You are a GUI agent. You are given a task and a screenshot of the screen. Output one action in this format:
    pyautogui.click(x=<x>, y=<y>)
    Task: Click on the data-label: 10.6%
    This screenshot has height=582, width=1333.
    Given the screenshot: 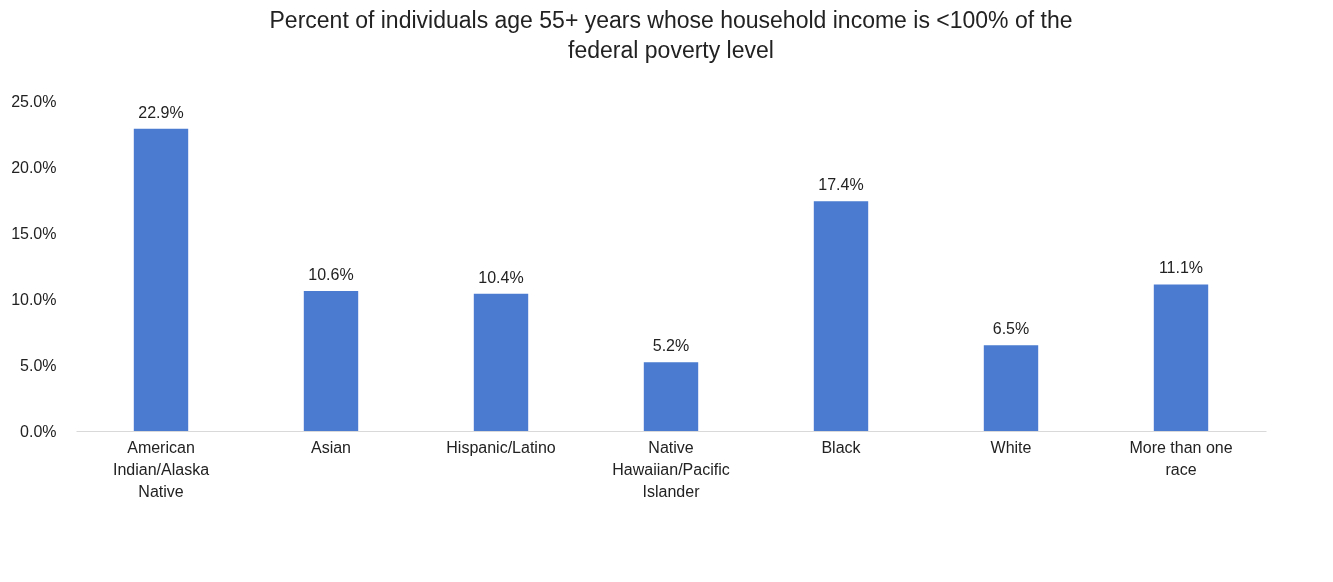 What is the action you would take?
    pyautogui.click(x=331, y=275)
    